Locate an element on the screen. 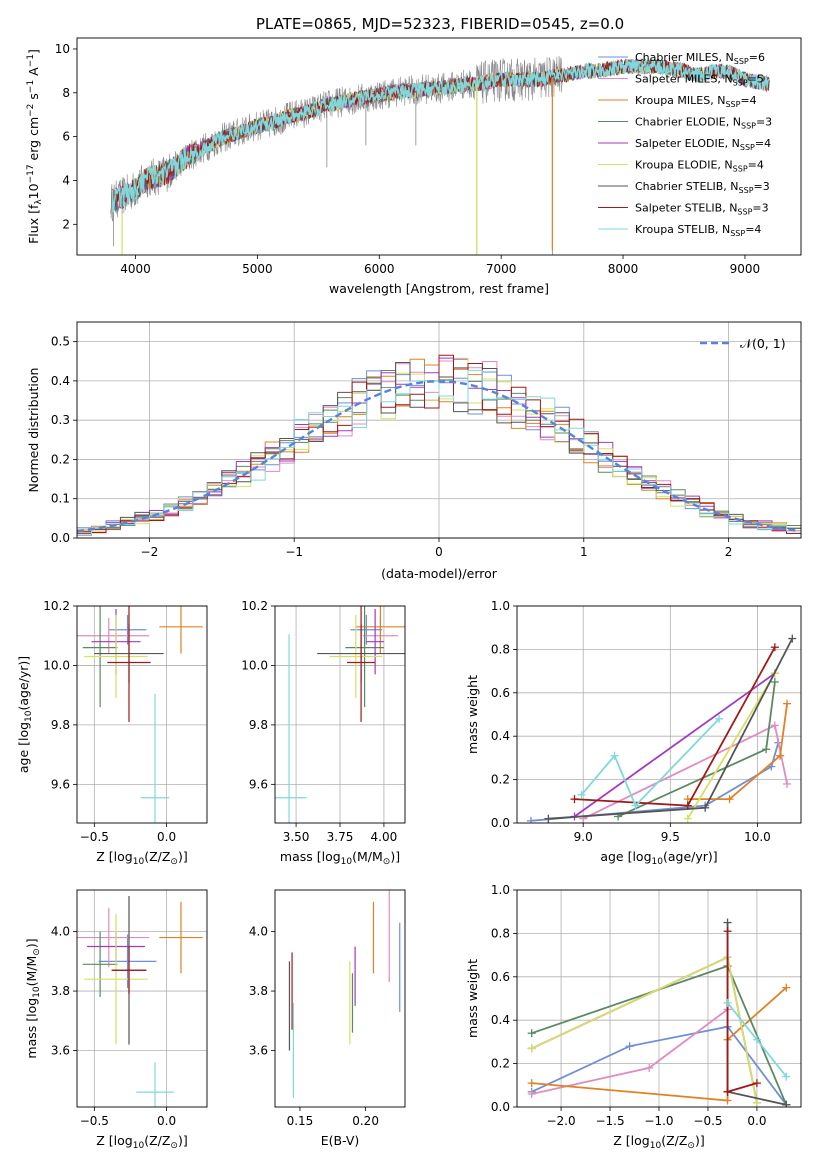 The width and height of the screenshot is (819, 1170). legend-entry: Kroupa STELIB, NSSP=4 is located at coordinates (698, 230).